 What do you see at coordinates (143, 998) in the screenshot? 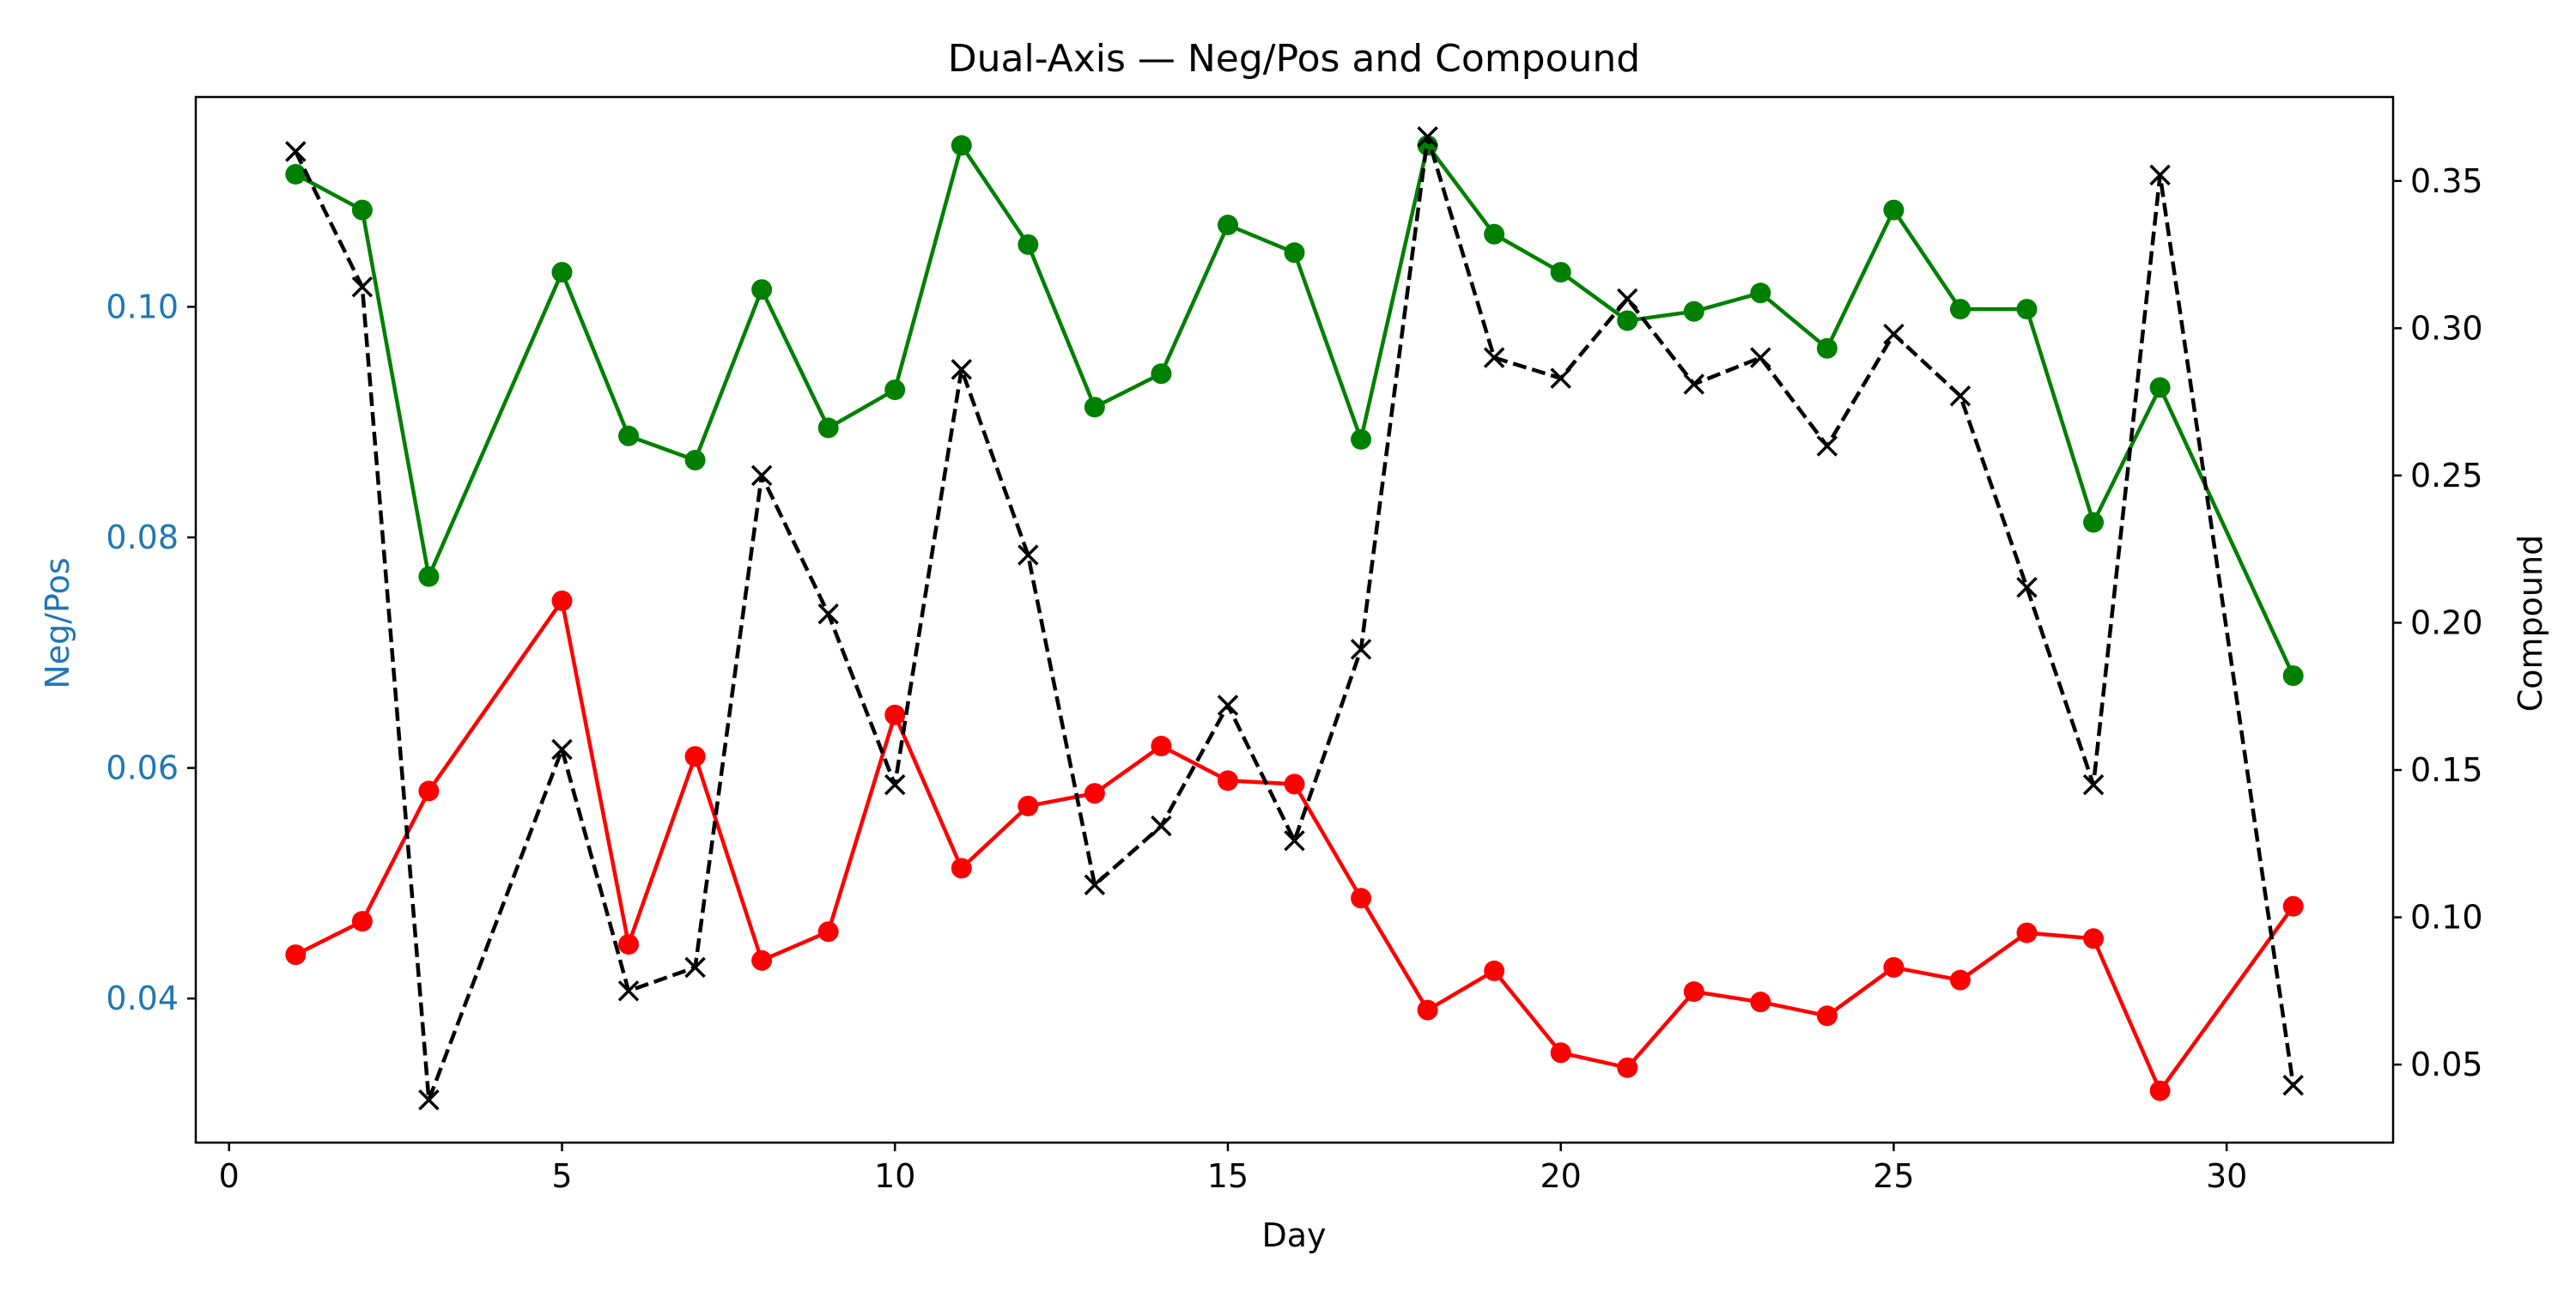
I see `y-left-tick-label: 0.04` at bounding box center [143, 998].